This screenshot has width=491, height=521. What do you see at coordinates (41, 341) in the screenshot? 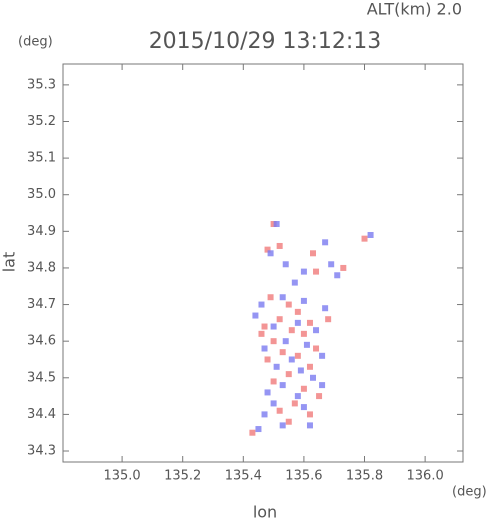
I see `y-tick-label: 34.6` at bounding box center [41, 341].